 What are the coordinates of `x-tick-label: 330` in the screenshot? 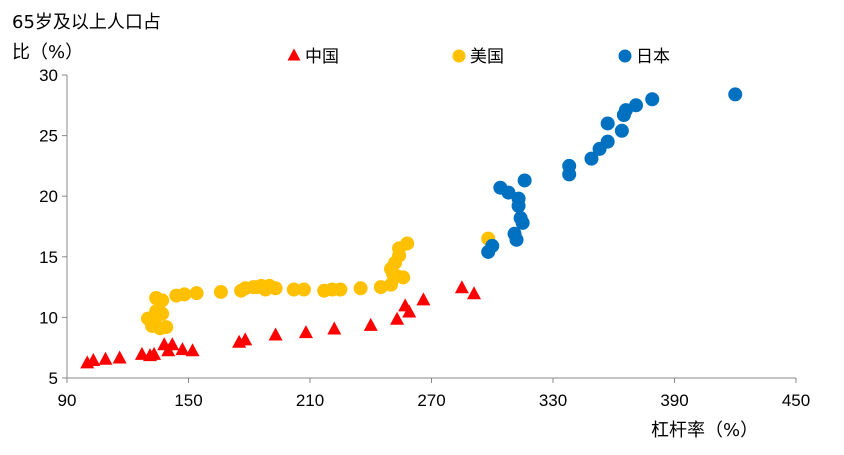 It's located at (553, 400).